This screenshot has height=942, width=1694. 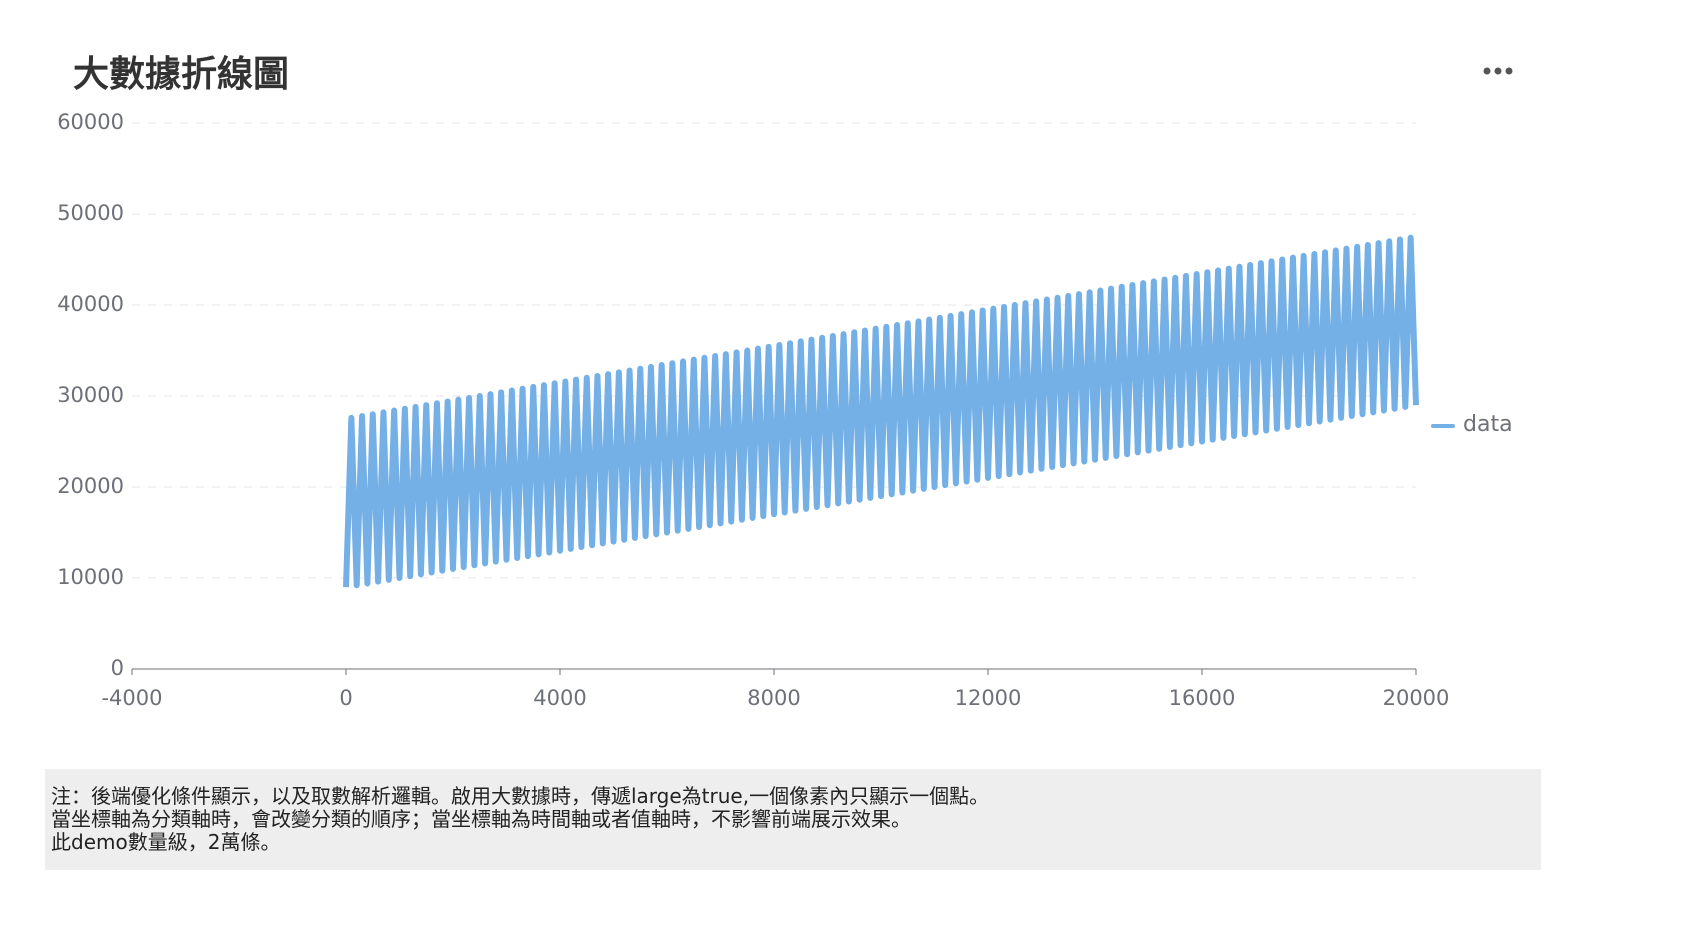 What do you see at coordinates (1488, 424) in the screenshot?
I see `legend-label: data` at bounding box center [1488, 424].